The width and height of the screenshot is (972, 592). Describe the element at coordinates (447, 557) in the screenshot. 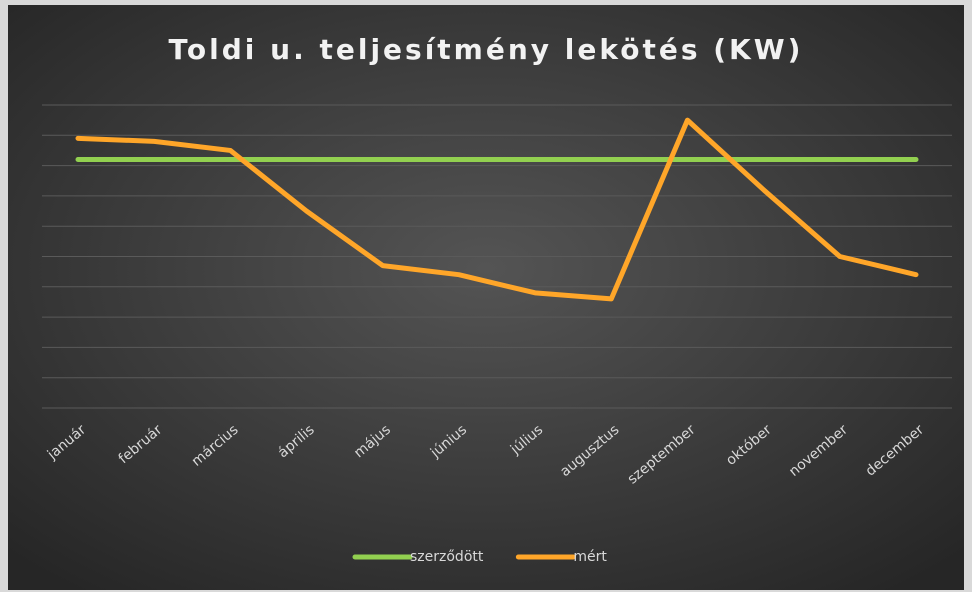

I see `legend-label: szerződött` at that location.